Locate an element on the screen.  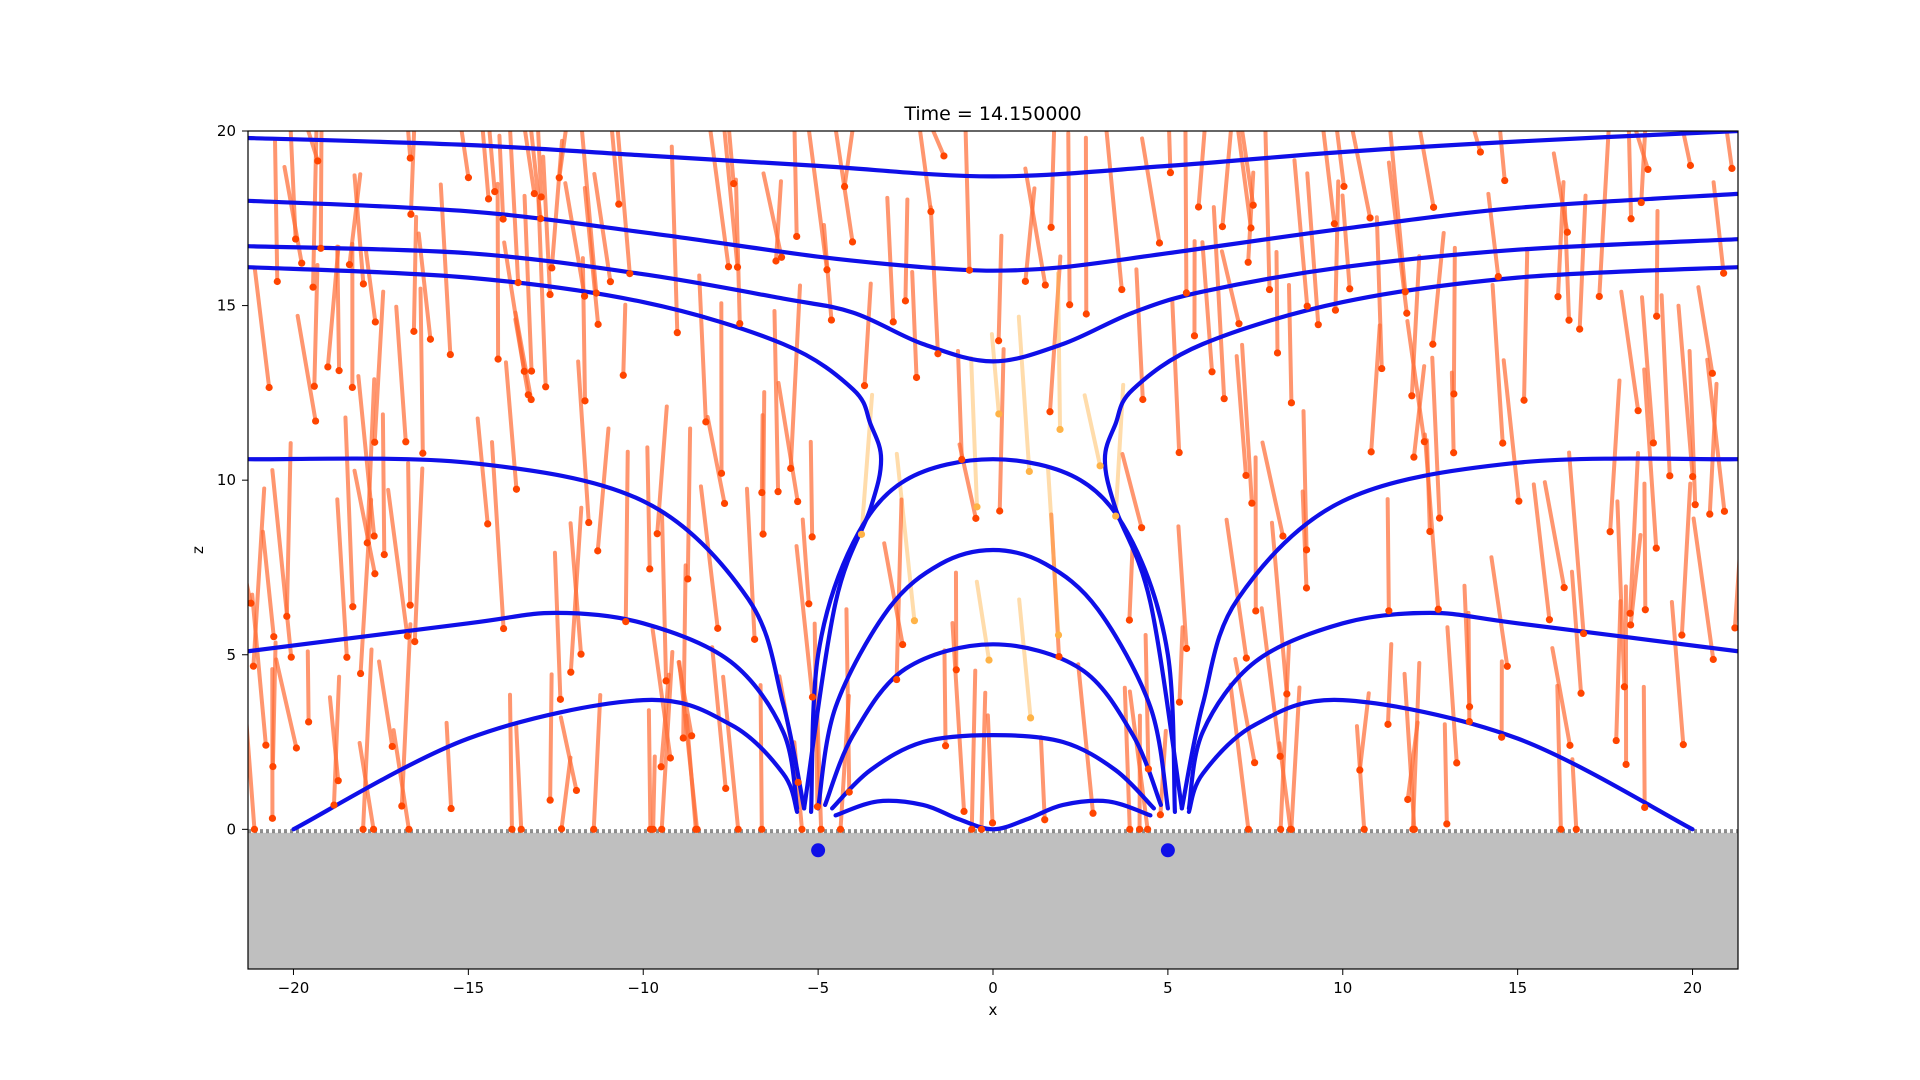
y-tick-label: 15 is located at coordinates (226, 306).